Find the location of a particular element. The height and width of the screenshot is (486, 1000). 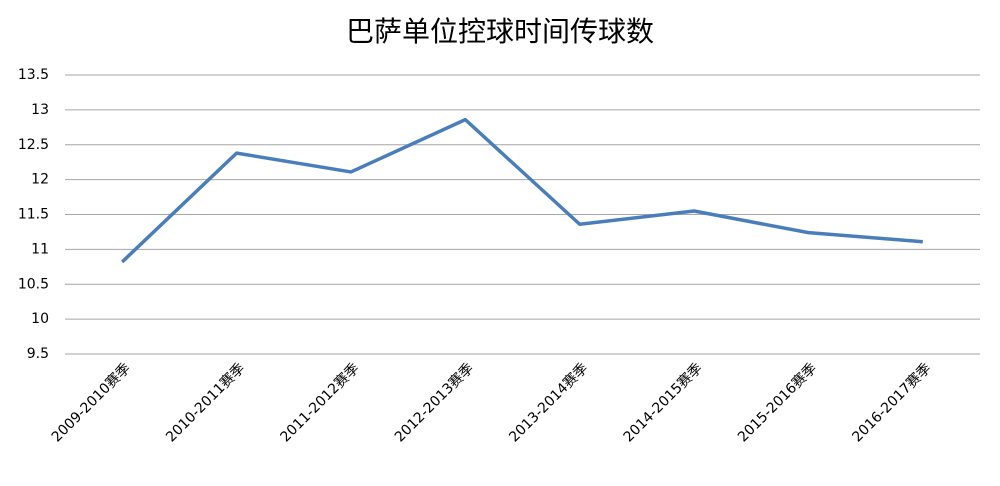

y-tick-label: 10.5 is located at coordinates (33, 284).